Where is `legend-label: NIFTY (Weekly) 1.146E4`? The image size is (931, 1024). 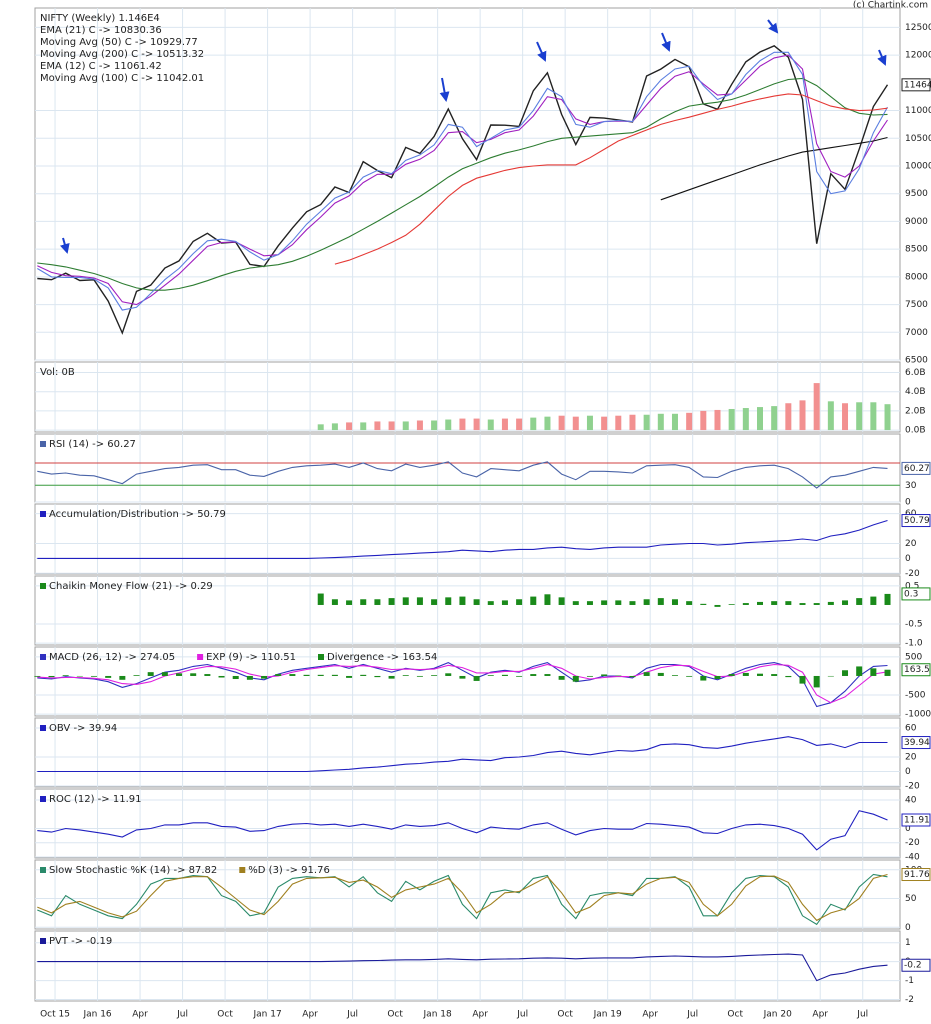 legend-label: NIFTY (Weekly) 1.146E4 is located at coordinates (100, 18).